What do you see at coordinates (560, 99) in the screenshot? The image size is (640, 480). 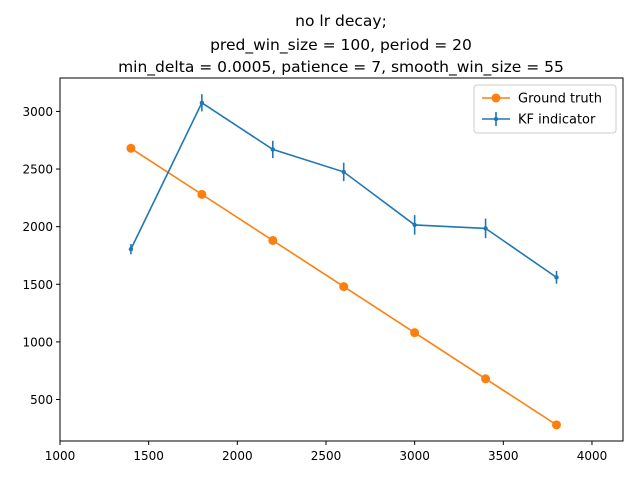 I see `legend-label: Ground truth` at bounding box center [560, 99].